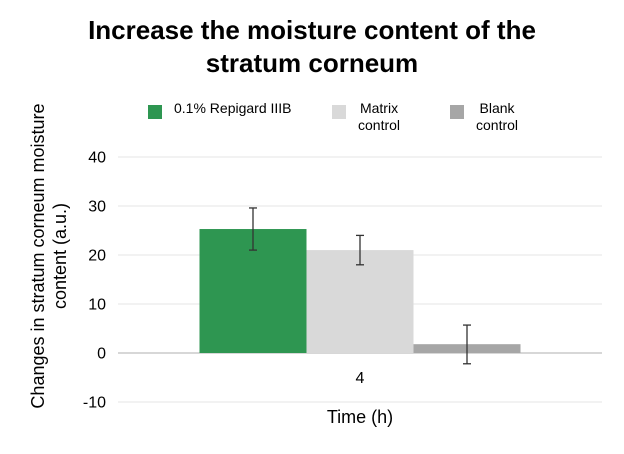 This screenshot has width=624, height=454. I want to click on y-tick-label-0: 0, so click(101, 354).